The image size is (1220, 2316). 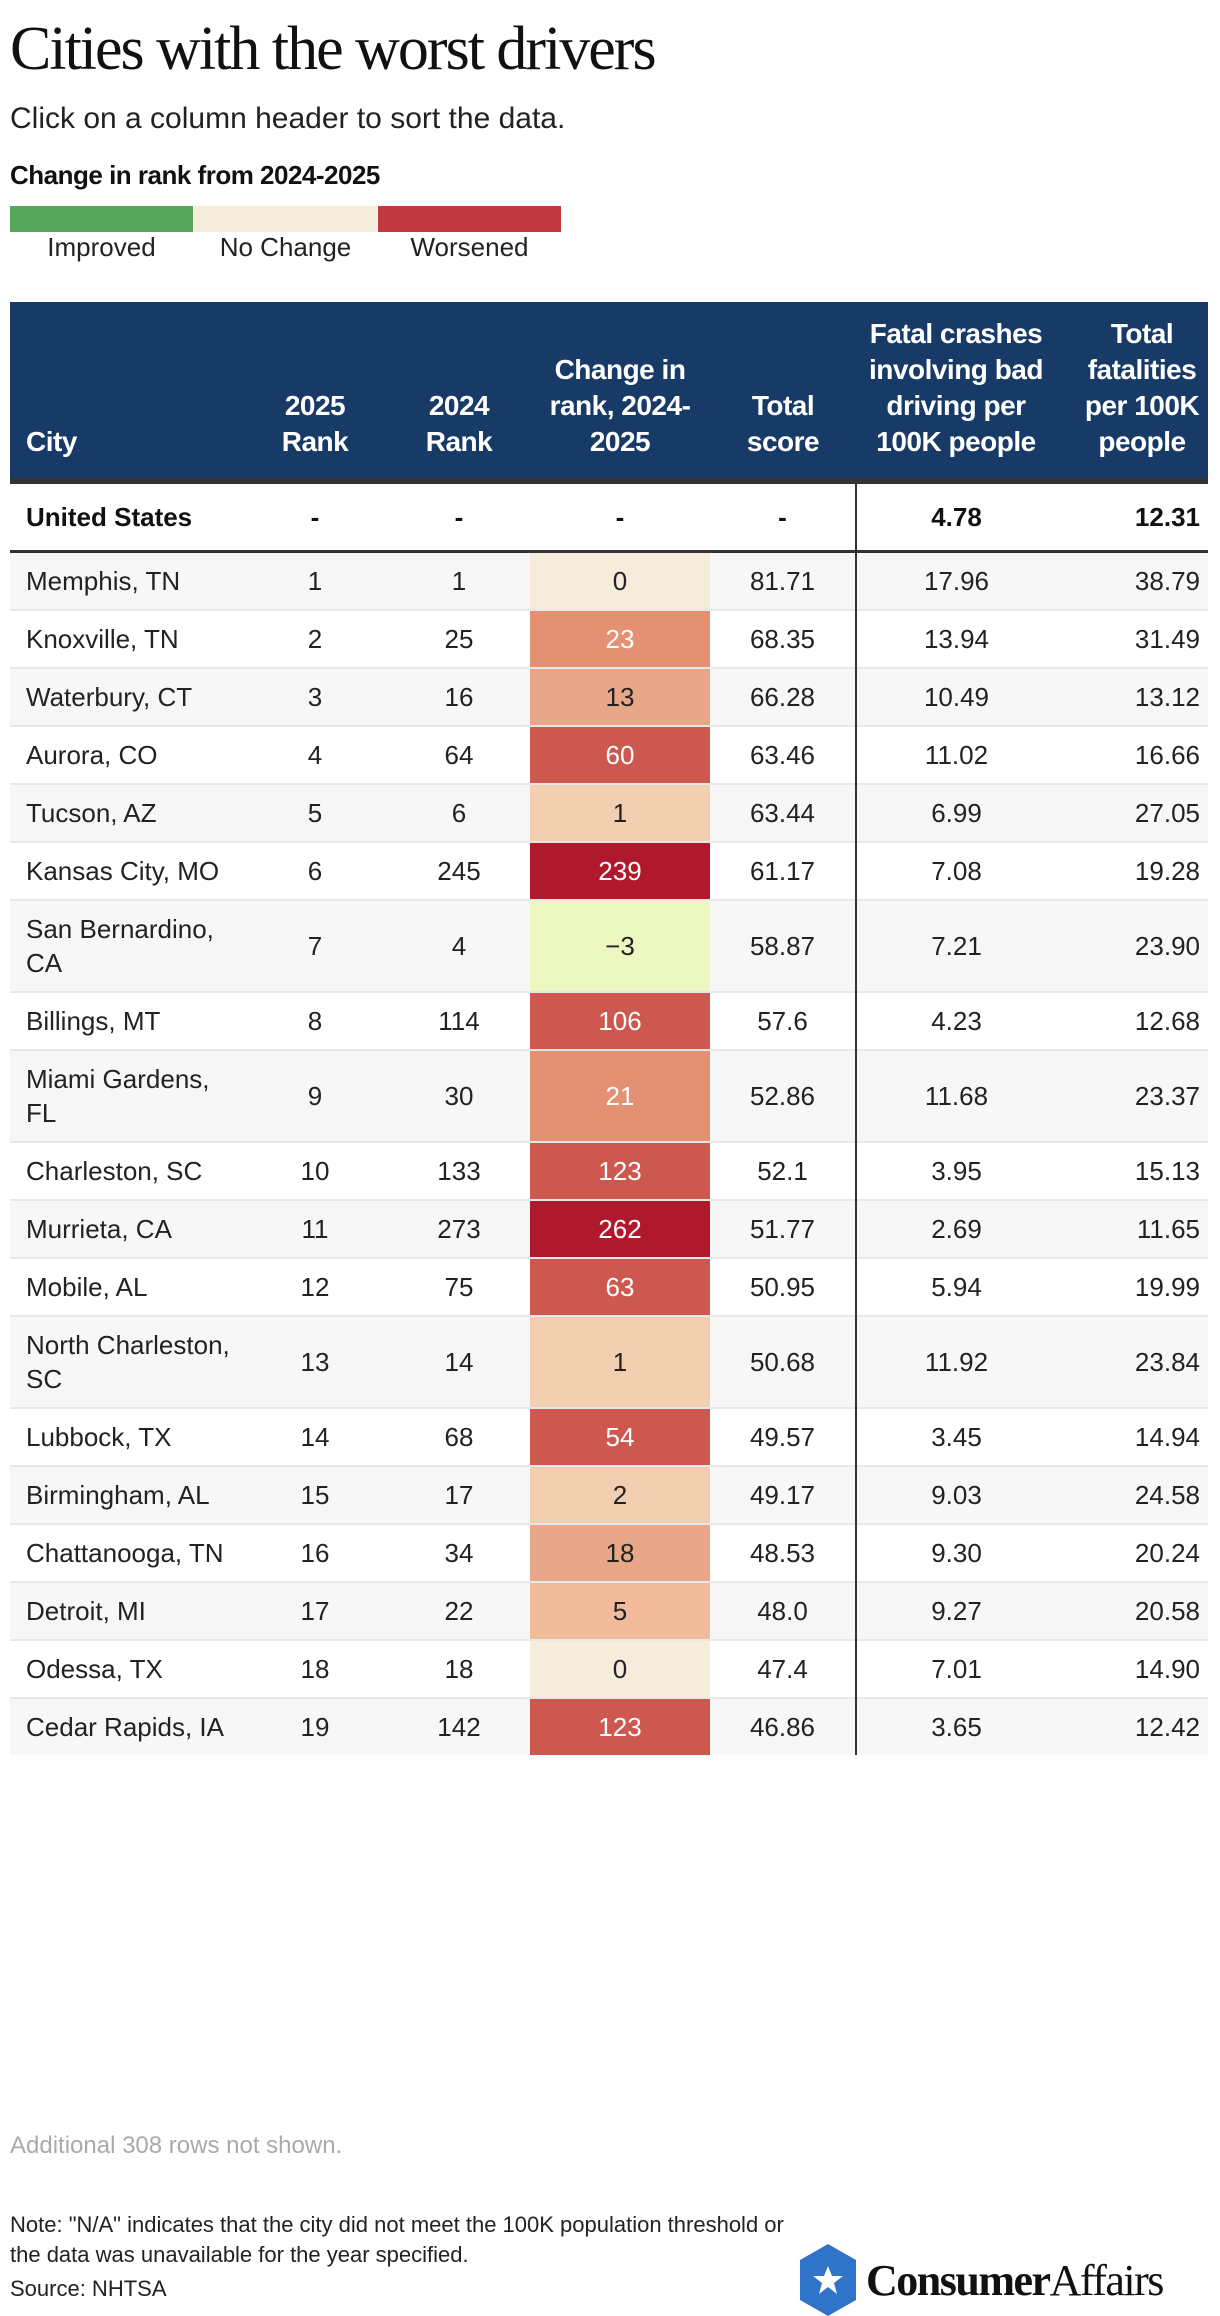 What do you see at coordinates (1132, 1552) in the screenshot?
I see `cell-total-fatalities: 20.24` at bounding box center [1132, 1552].